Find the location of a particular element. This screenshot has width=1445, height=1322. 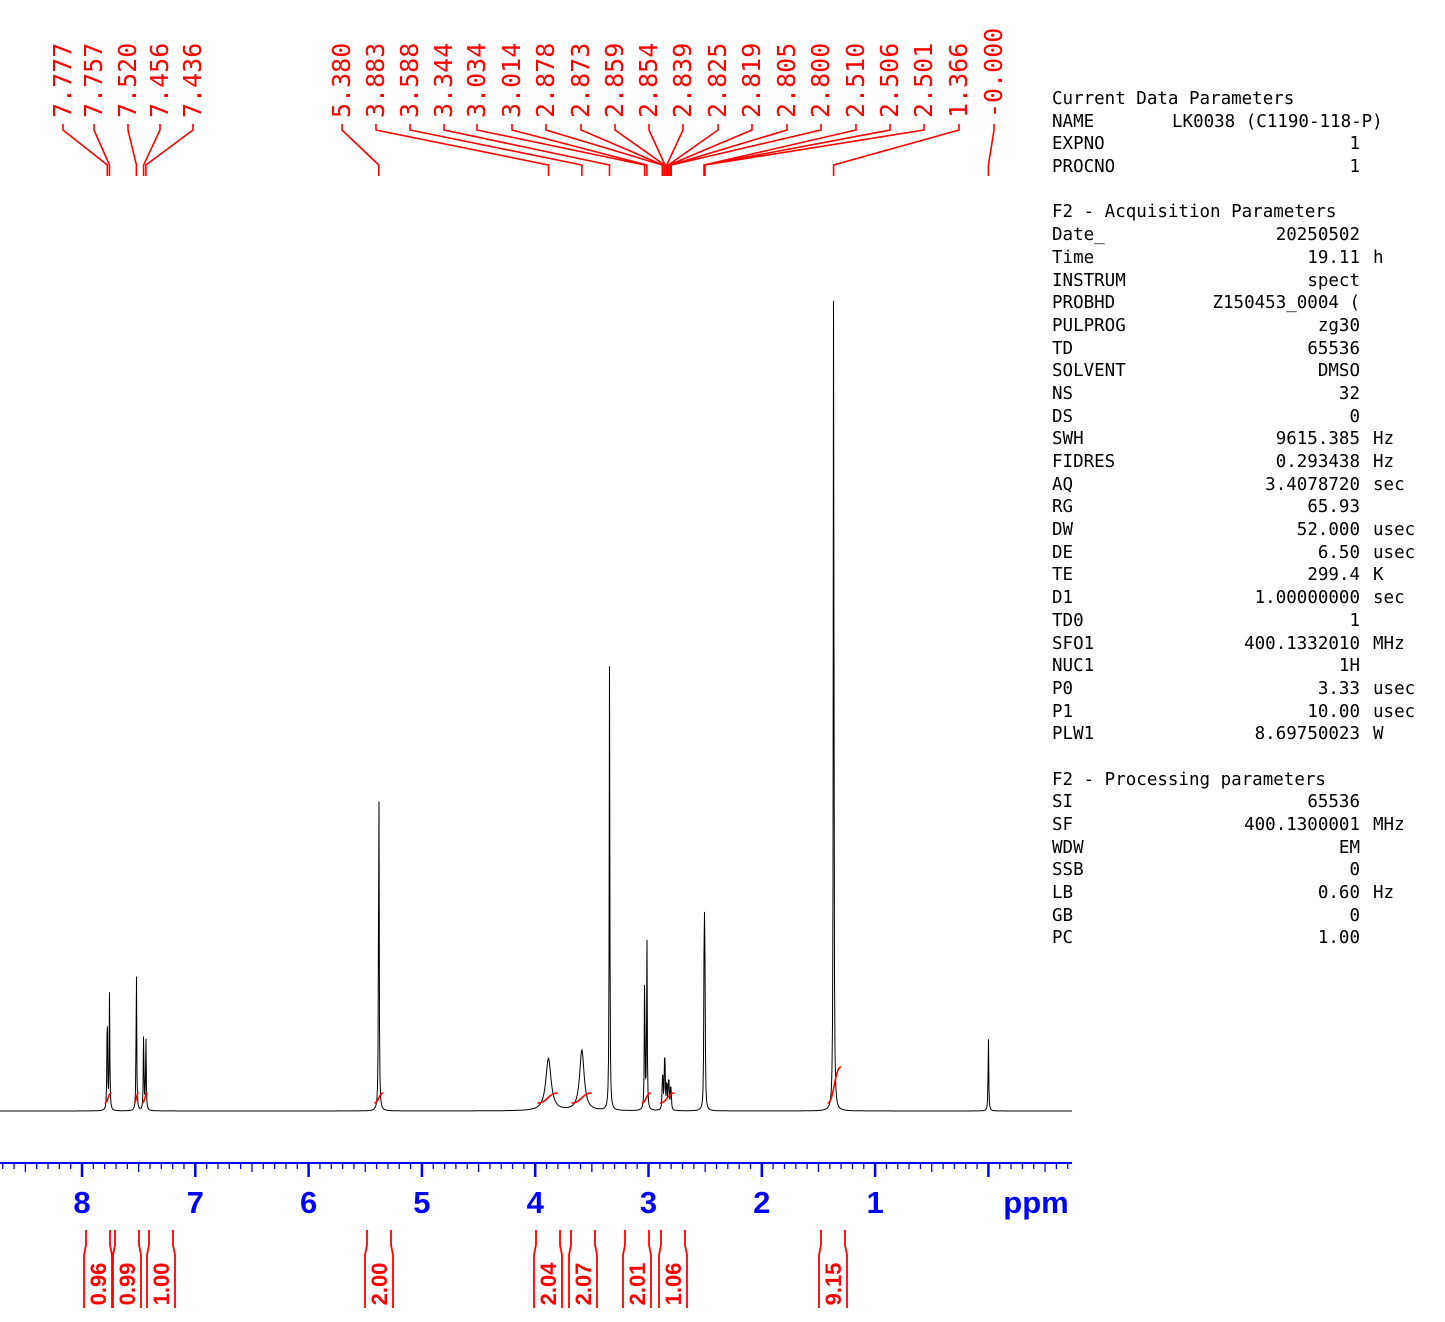

param-unit: Hz is located at coordinates (1384, 462).